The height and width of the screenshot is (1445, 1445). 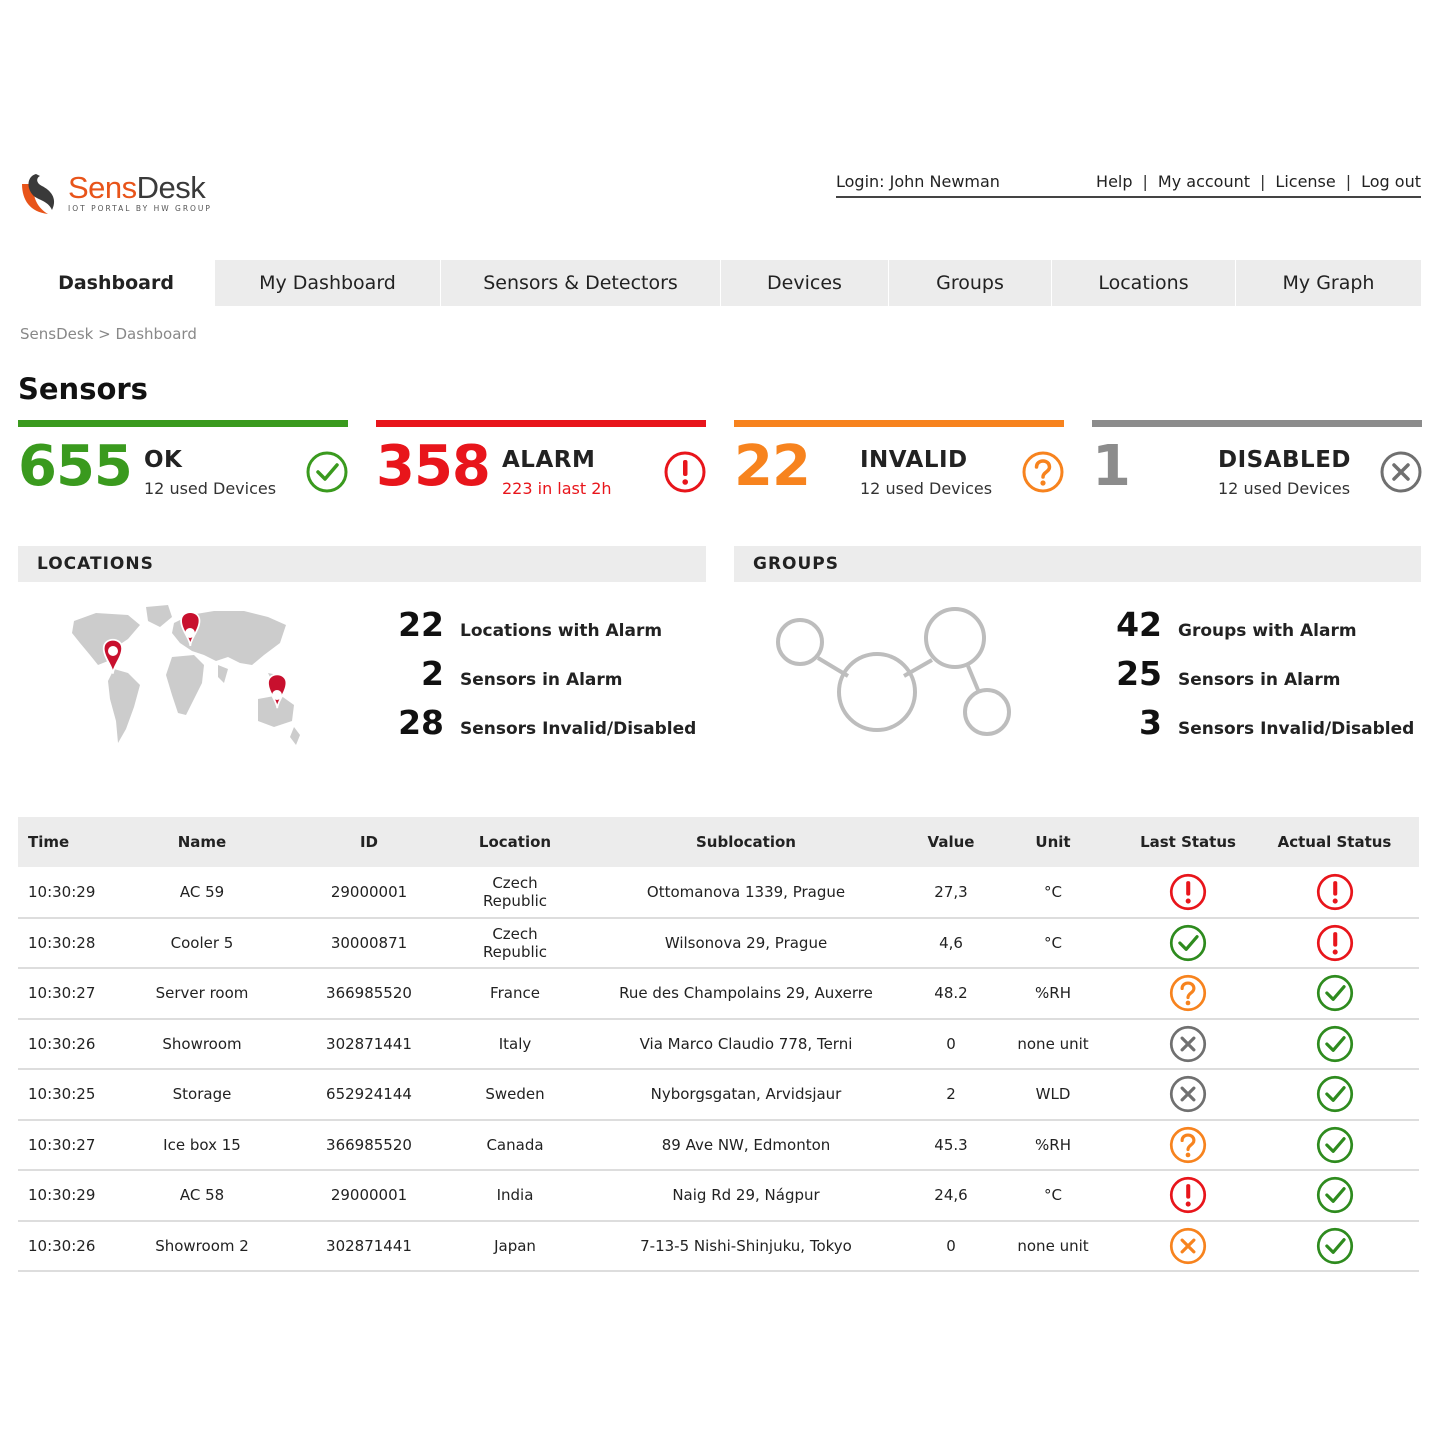 I want to click on groups-stat-sensors-alarm: 25 Sensors in Alarm, so click(x=1223, y=673).